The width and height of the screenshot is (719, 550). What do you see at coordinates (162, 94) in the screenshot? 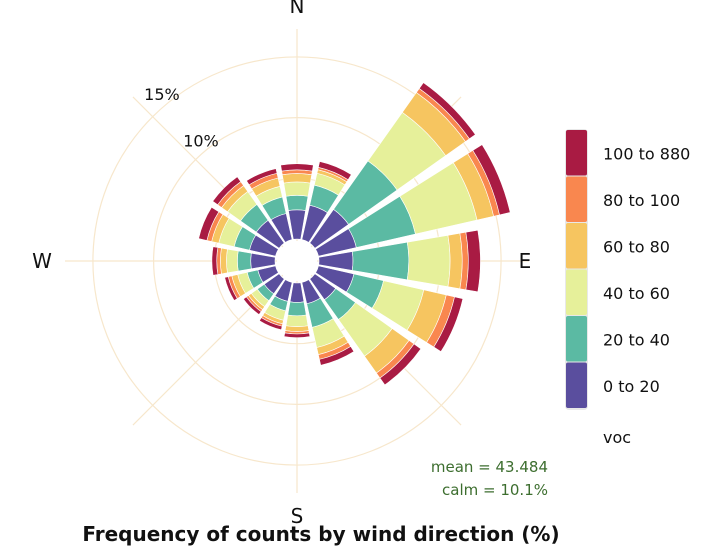
I see `radial-tick-label: 15%` at bounding box center [162, 94].